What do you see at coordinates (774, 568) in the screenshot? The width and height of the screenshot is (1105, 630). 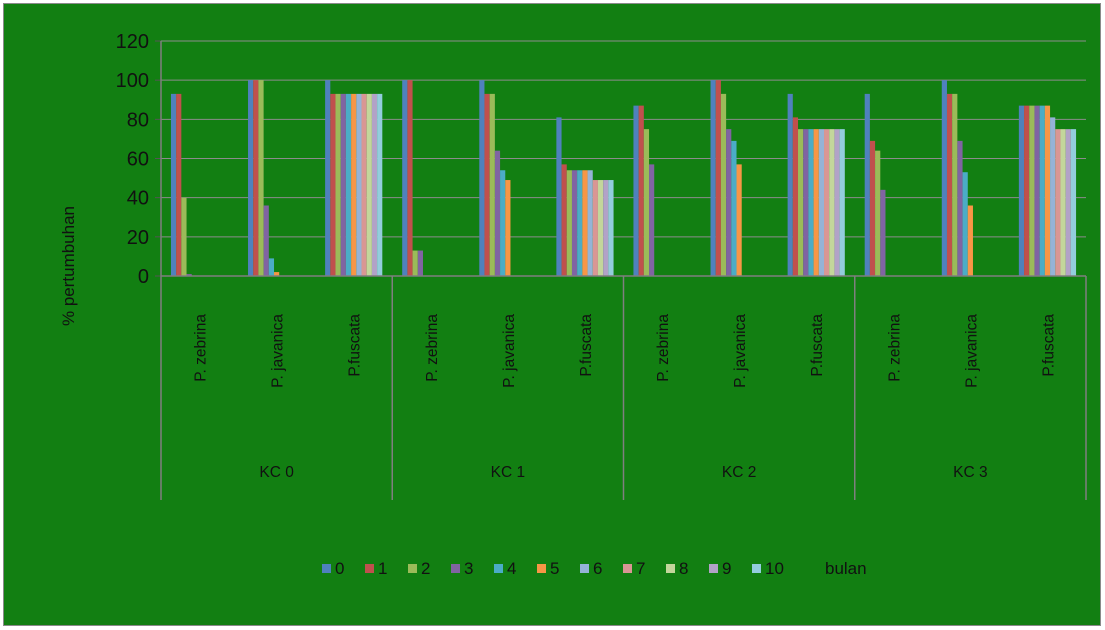 I see `legend-label: 10` at bounding box center [774, 568].